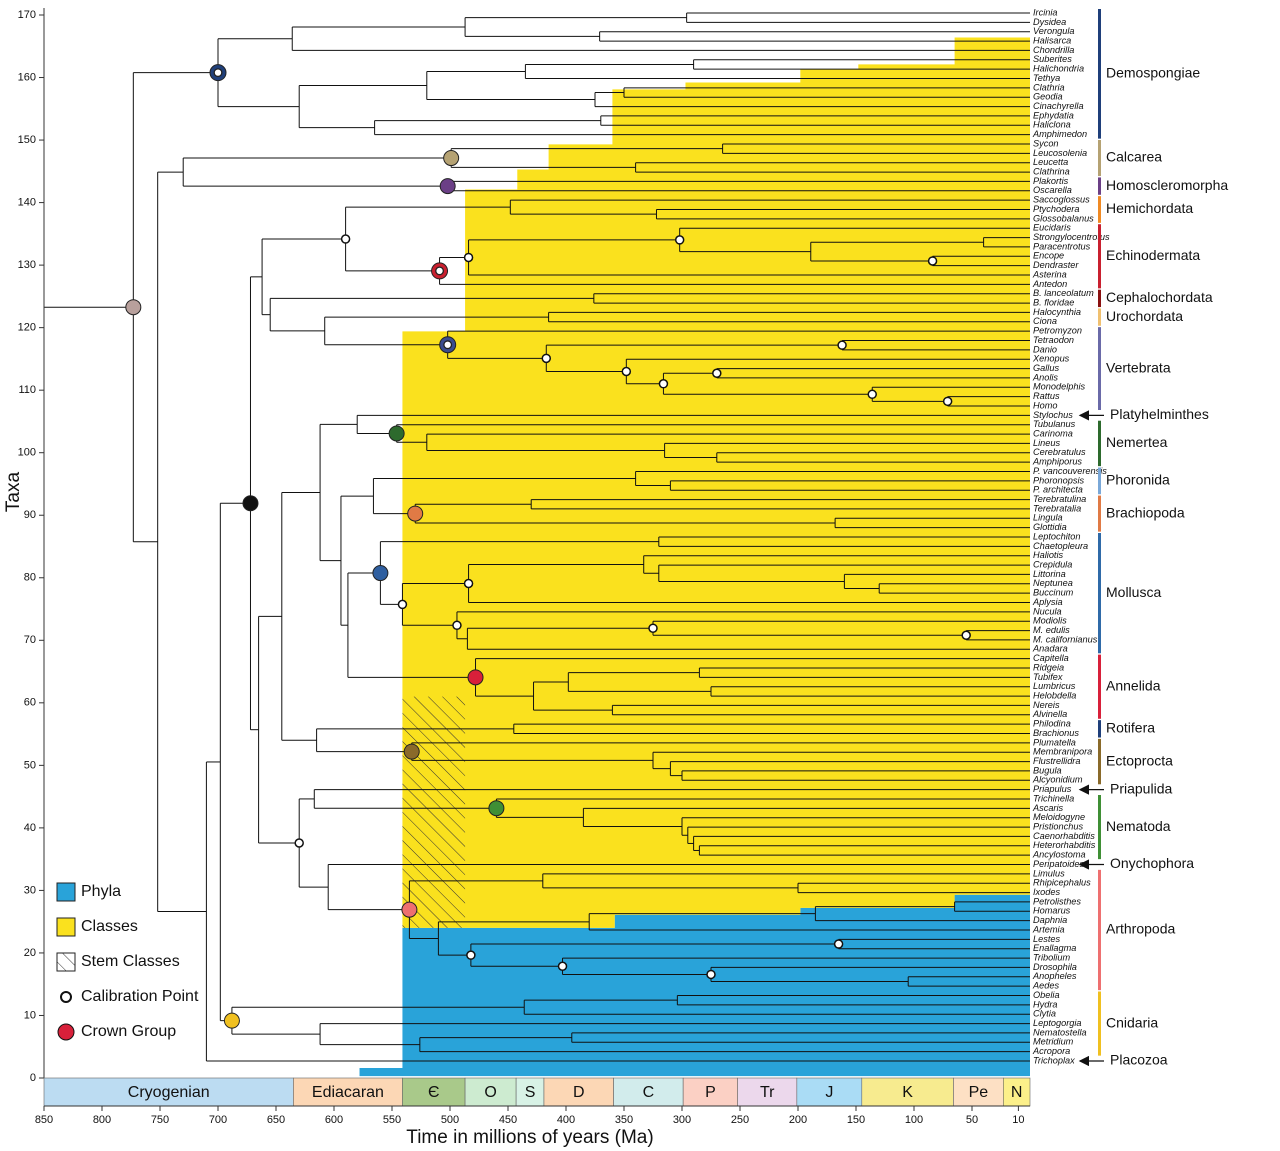 The image size is (1280, 1151). I want to click on taxon-label: Lestes, so click(1046, 939).